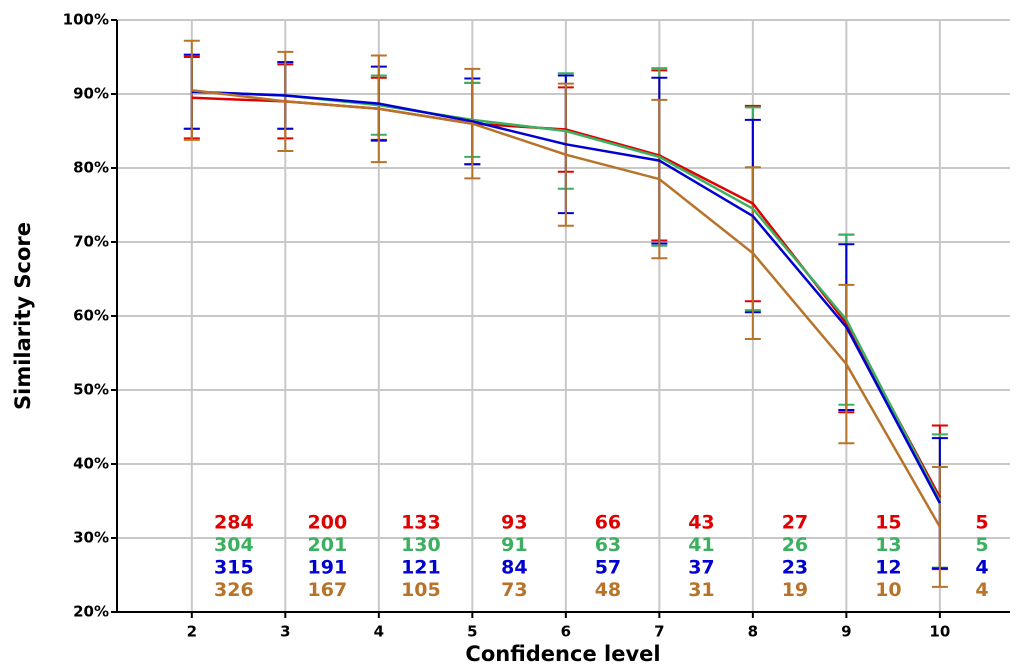 The height and width of the screenshot is (667, 1021). Describe the element at coordinates (701, 523) in the screenshot. I see `count-label: 43` at that location.